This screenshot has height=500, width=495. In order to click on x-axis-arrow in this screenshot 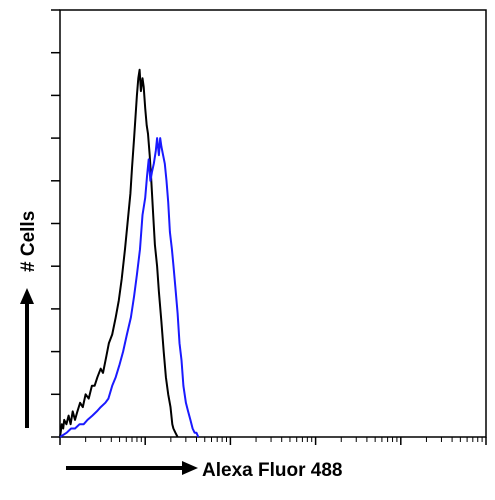, I will do `click(132, 468)`.